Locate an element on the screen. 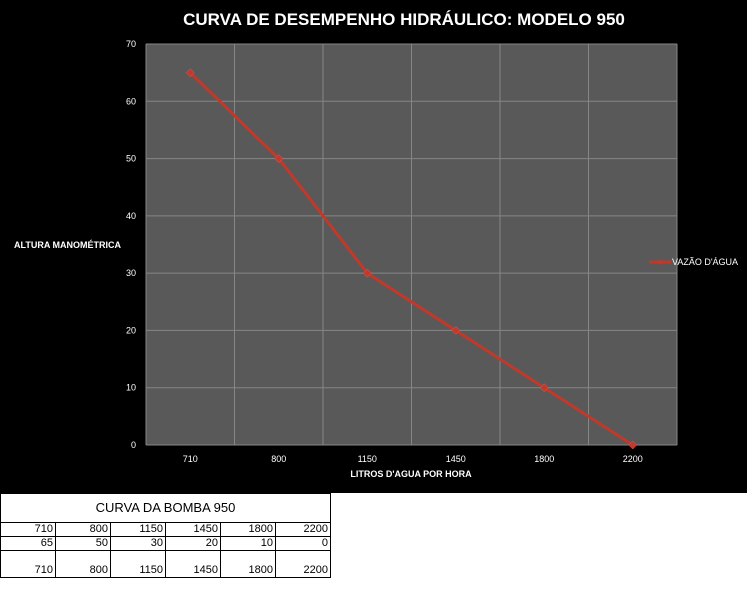 The height and width of the screenshot is (590, 747). y-axis-ticks: 0 10 20 30 40 50 60 70 is located at coordinates (131, 244).